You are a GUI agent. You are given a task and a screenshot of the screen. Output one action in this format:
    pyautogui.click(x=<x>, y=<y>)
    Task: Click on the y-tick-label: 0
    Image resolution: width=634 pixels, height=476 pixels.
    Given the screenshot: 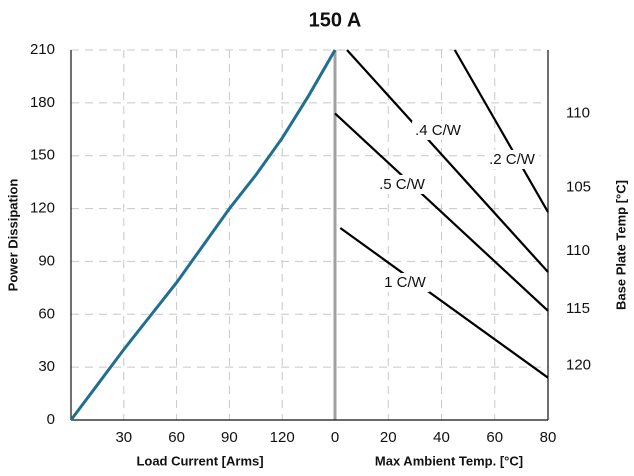 What is the action you would take?
    pyautogui.click(x=51, y=419)
    